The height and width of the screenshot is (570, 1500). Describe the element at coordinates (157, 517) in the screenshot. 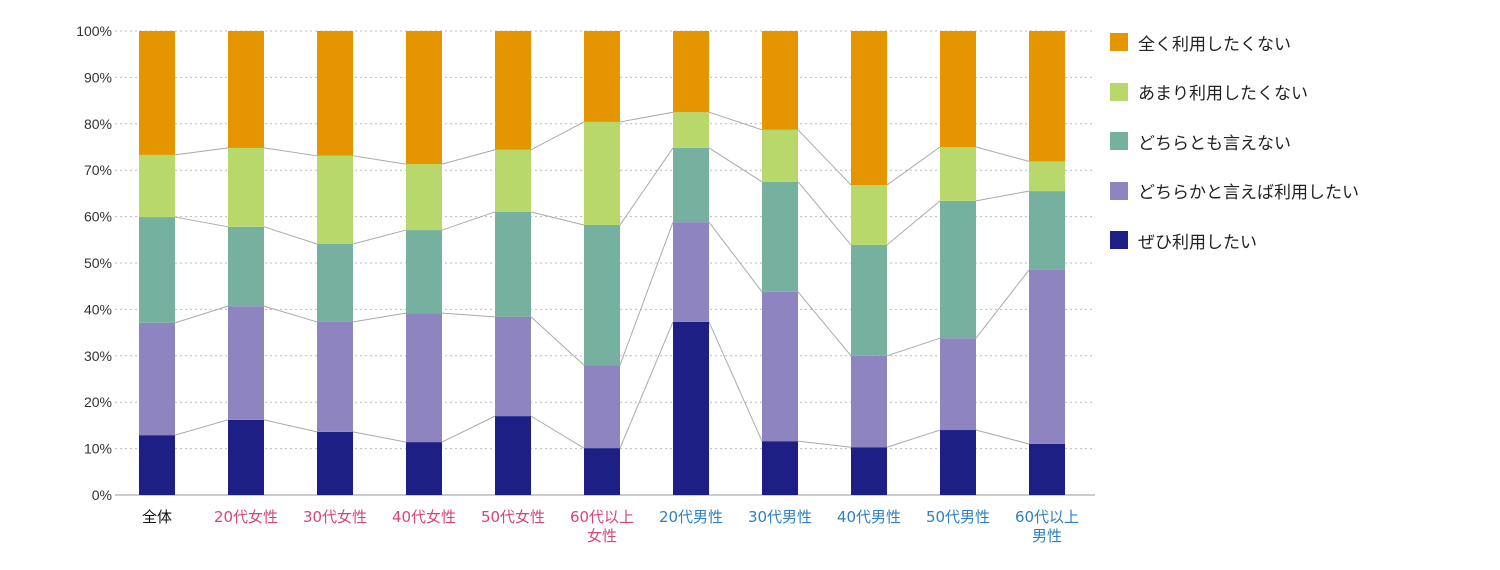

I see `x-tick-label: 全体` at that location.